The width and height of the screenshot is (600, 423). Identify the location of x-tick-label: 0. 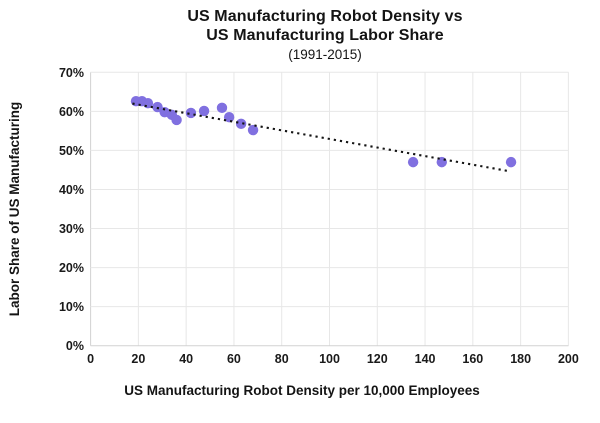
(90, 359).